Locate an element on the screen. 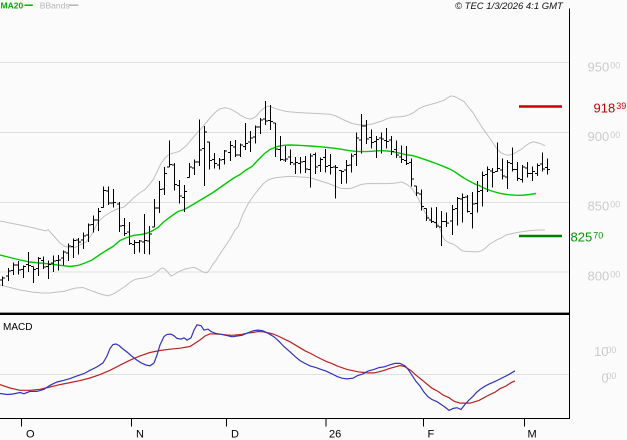 Image resolution: width=627 pixels, height=440 pixels. svg-text: 850 is located at coordinates (599, 206).